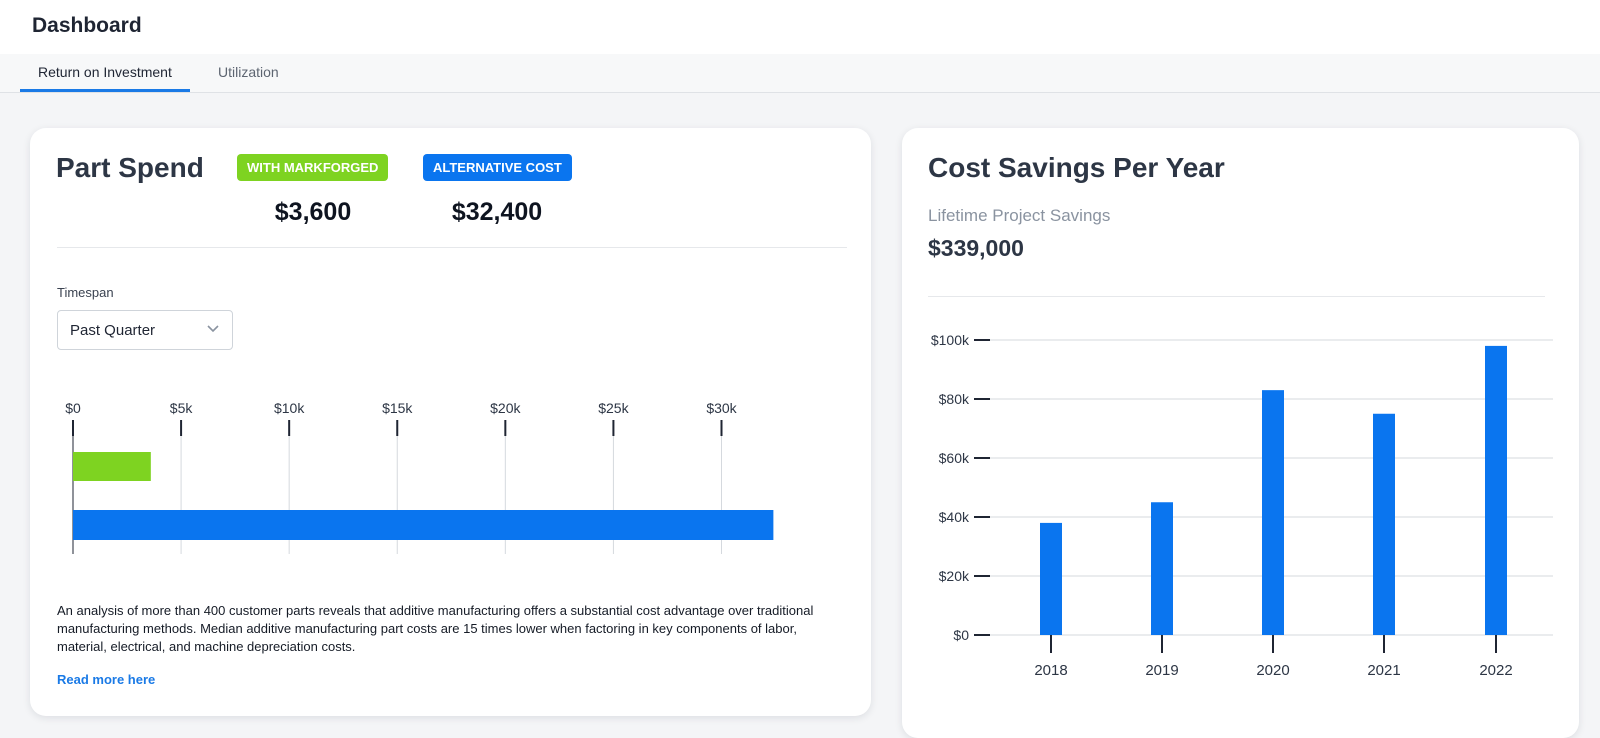 This screenshot has width=1600, height=738. Describe the element at coordinates (1076, 167) in the screenshot. I see `cost-savings-title: Cost Savings Per Year` at that location.